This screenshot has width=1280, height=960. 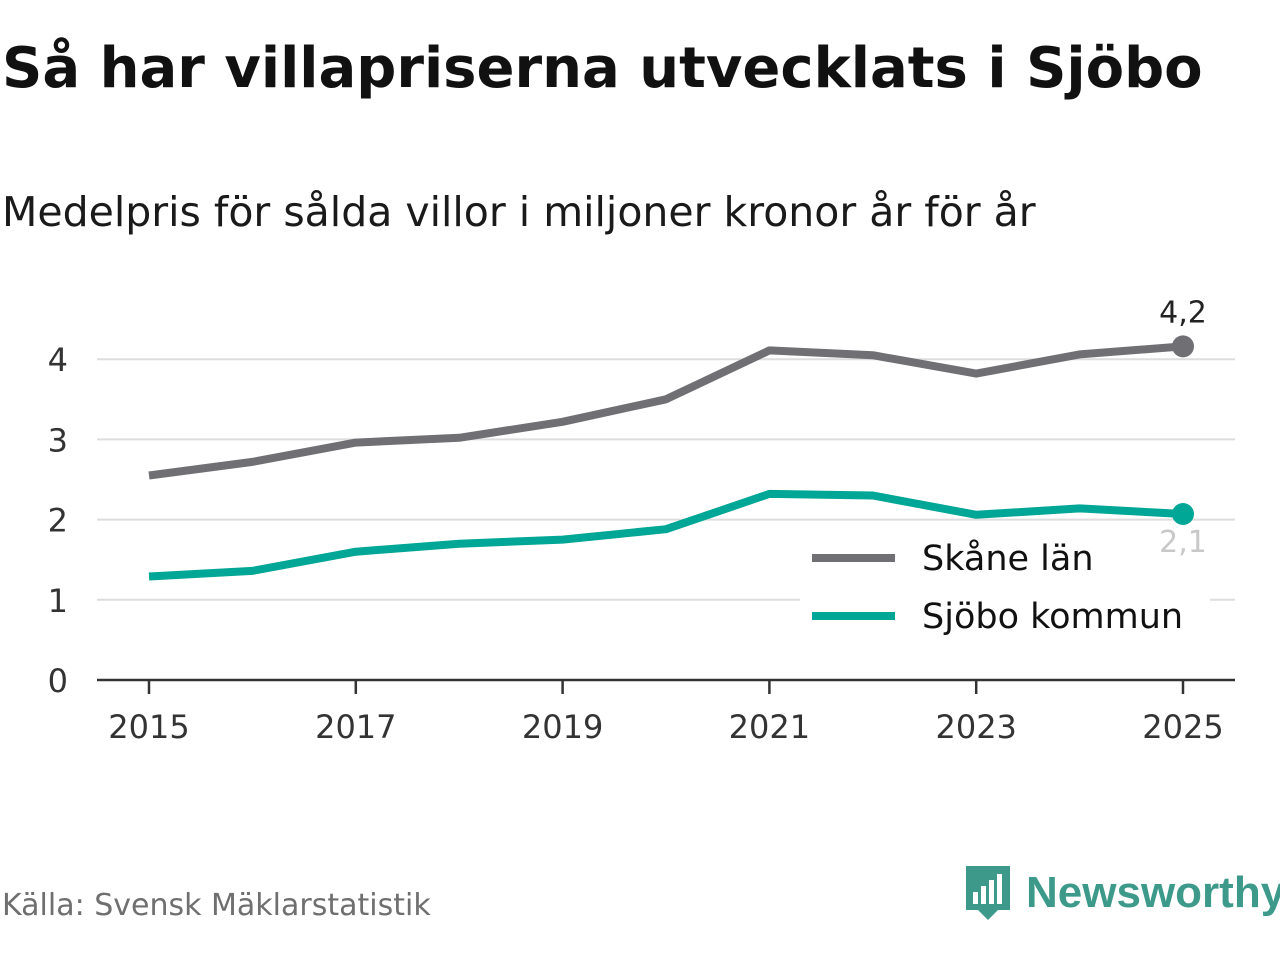 What do you see at coordinates (148, 727) in the screenshot?
I see `x-tick-label: 2015` at bounding box center [148, 727].